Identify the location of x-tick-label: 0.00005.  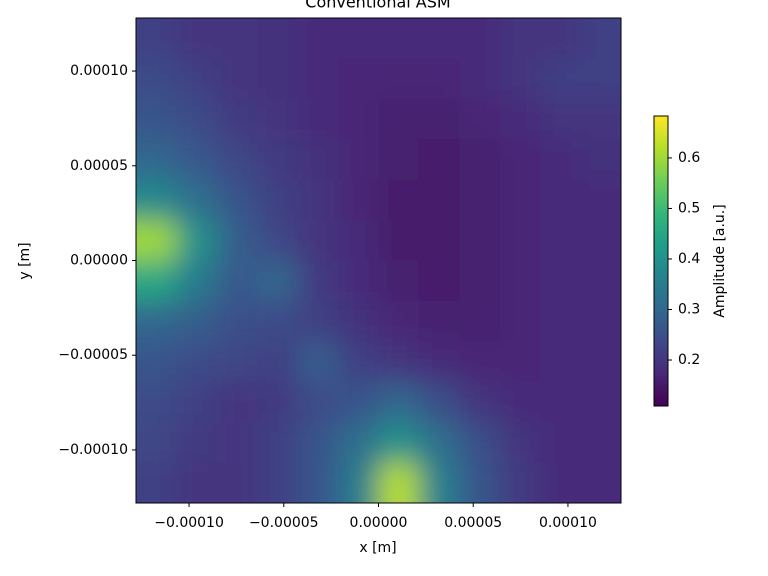
(473, 523).